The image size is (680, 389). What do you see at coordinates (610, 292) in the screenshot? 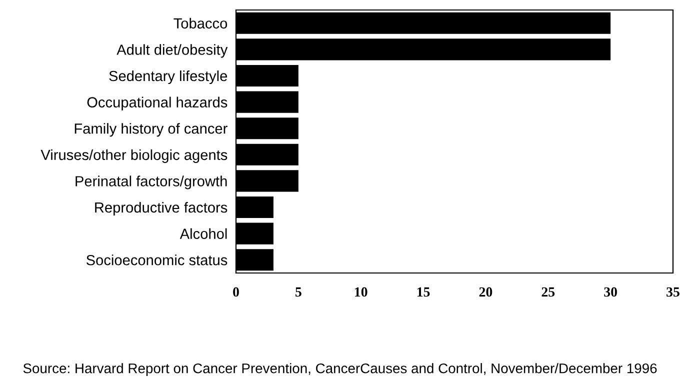
I see `x-tick-label: 30` at bounding box center [610, 292].